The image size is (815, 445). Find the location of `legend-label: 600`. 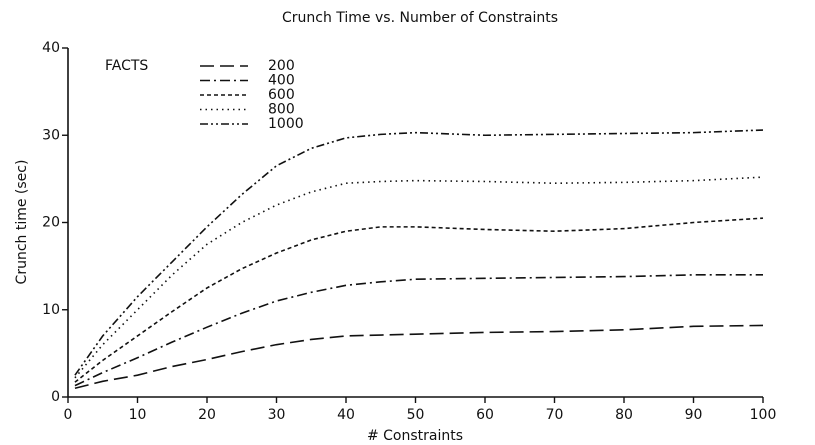

legend-label: 600 is located at coordinates (281, 95).